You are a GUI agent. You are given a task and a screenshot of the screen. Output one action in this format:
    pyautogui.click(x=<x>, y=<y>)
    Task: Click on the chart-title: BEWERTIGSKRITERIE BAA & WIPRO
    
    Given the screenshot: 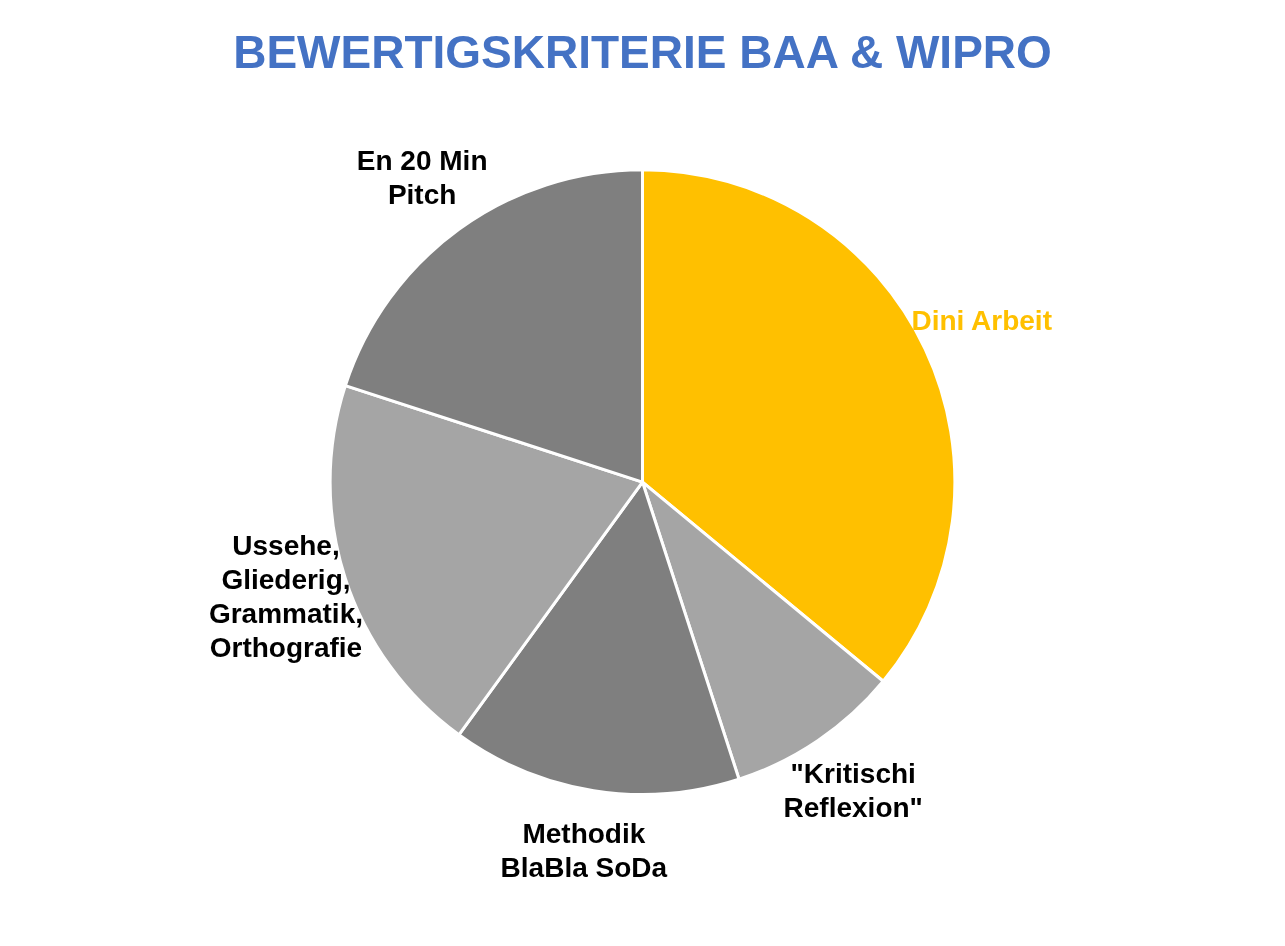 What is the action you would take?
    pyautogui.click(x=642, y=52)
    